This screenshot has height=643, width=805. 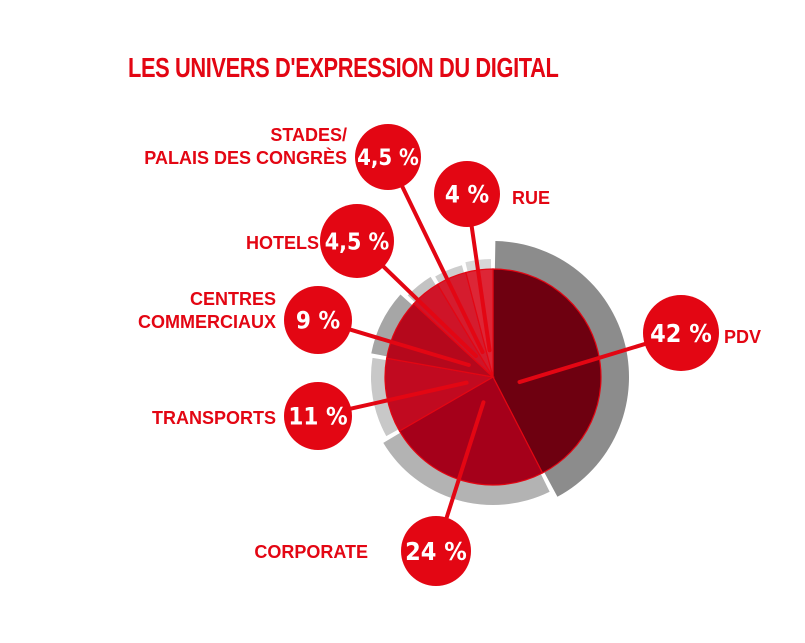 I want to click on bubble-hotels, so click(x=357, y=241).